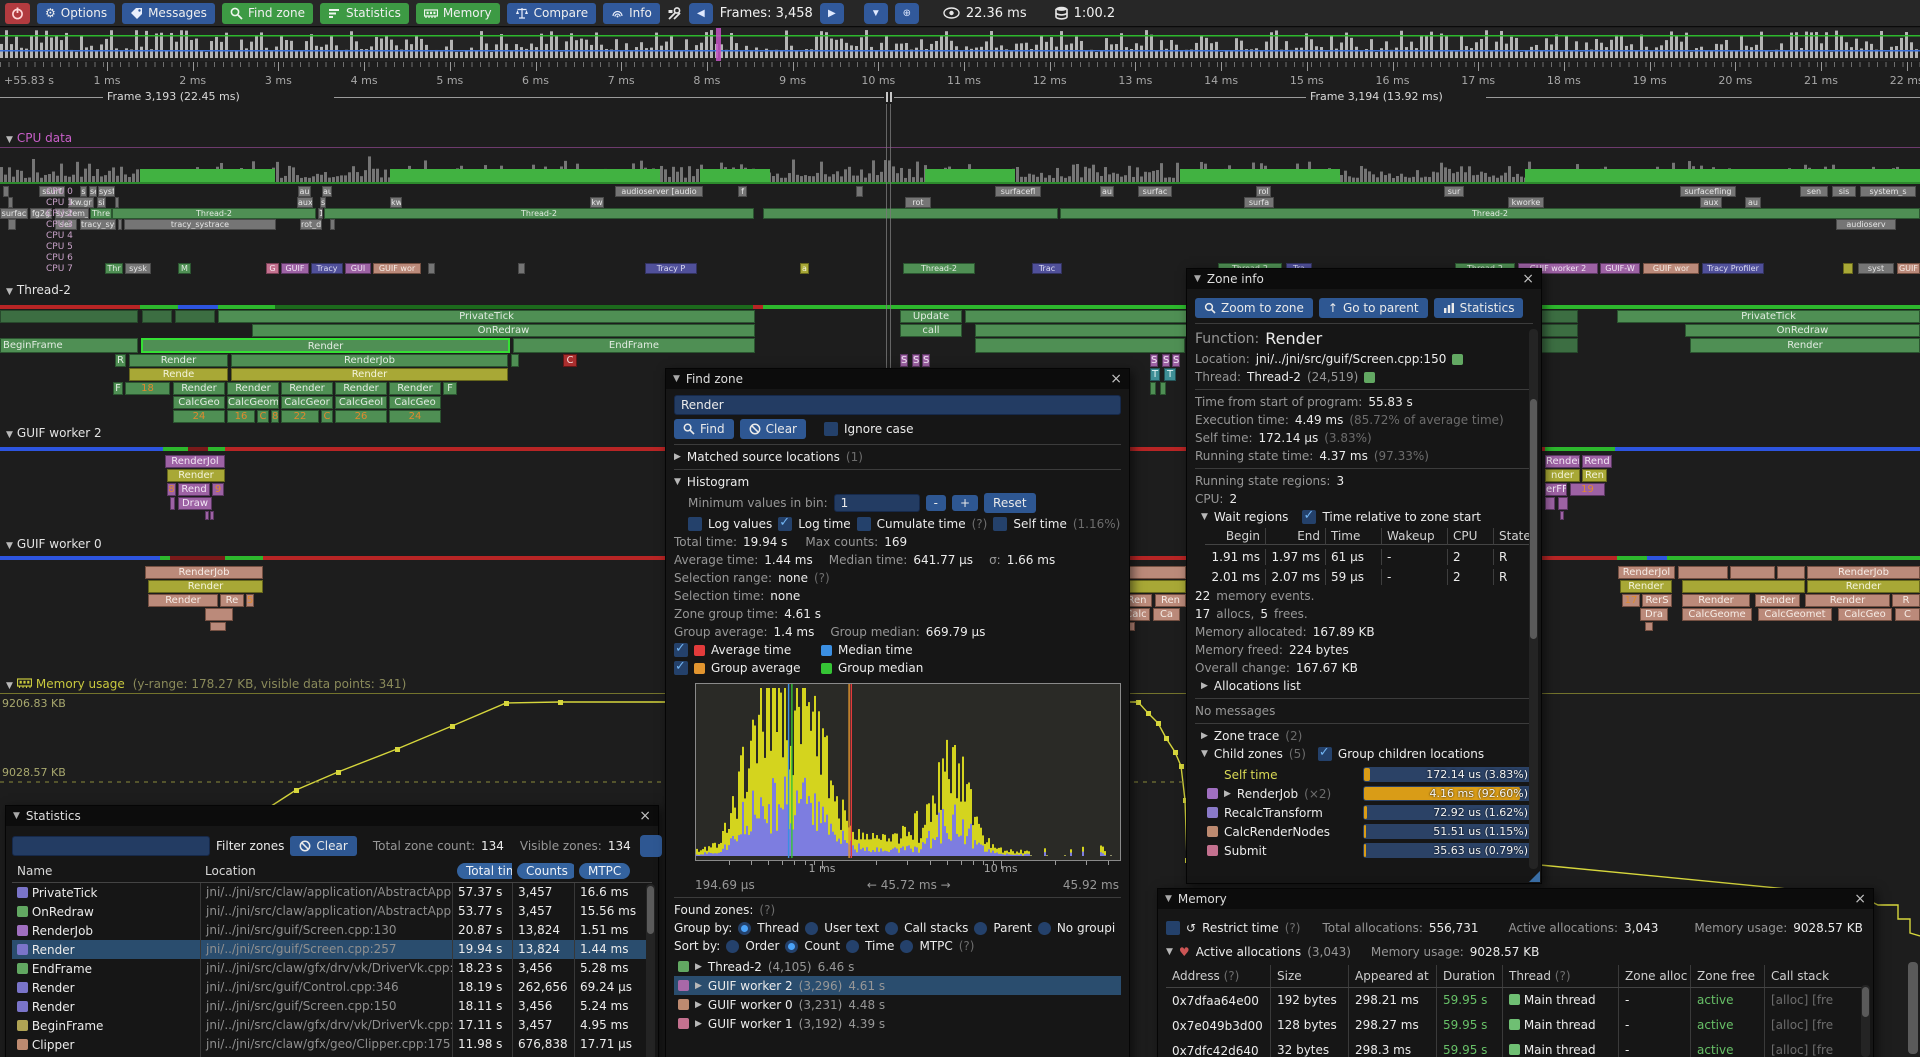 This screenshot has height=1057, width=1920. I want to click on timeline-zone: syst, so click(1876, 268).